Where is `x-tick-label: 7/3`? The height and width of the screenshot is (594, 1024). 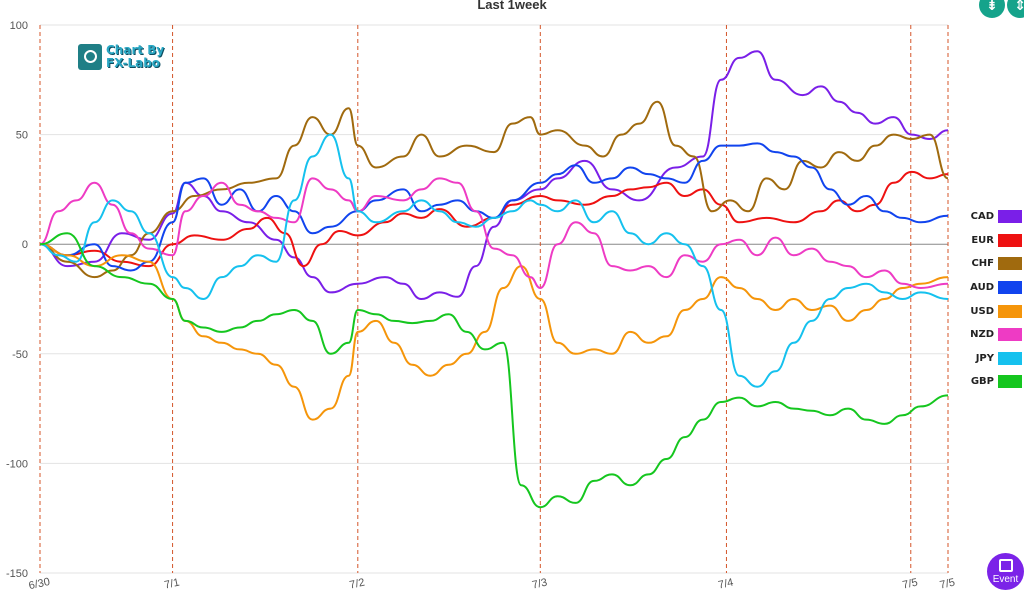 x-tick-label: 7/3 is located at coordinates (539, 584).